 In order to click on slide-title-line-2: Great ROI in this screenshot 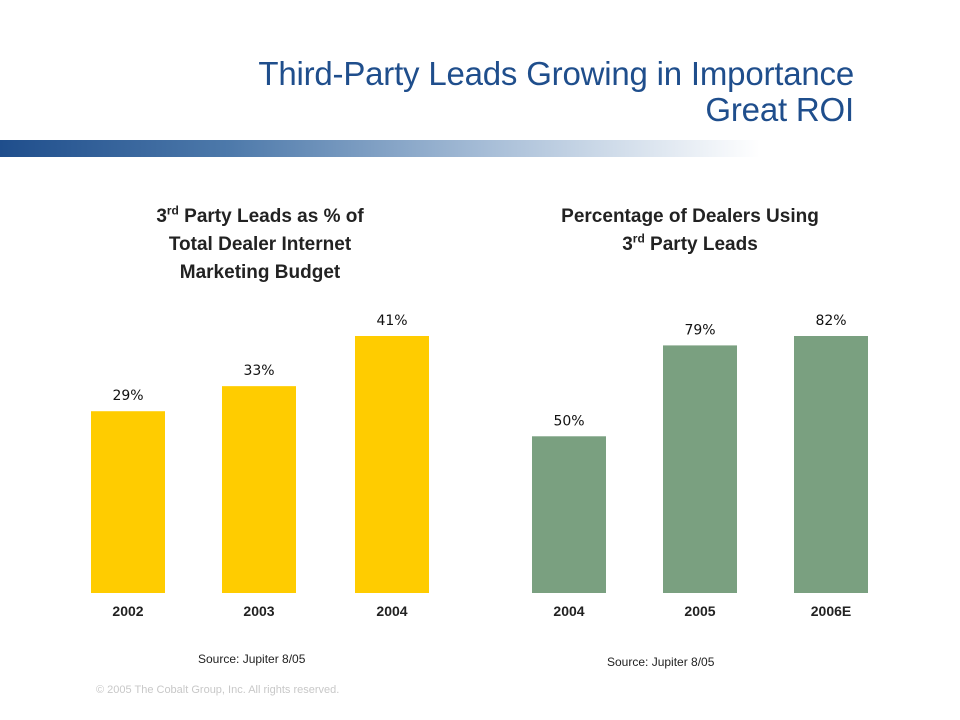, I will do `click(779, 109)`.